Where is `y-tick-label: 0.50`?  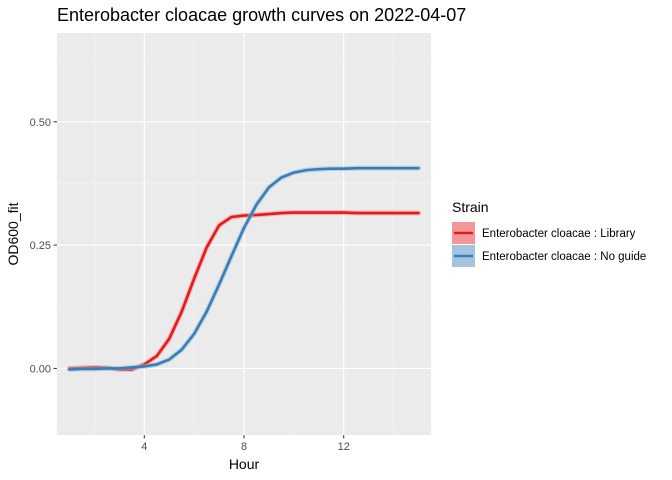 y-tick-label: 0.50 is located at coordinates (40, 123).